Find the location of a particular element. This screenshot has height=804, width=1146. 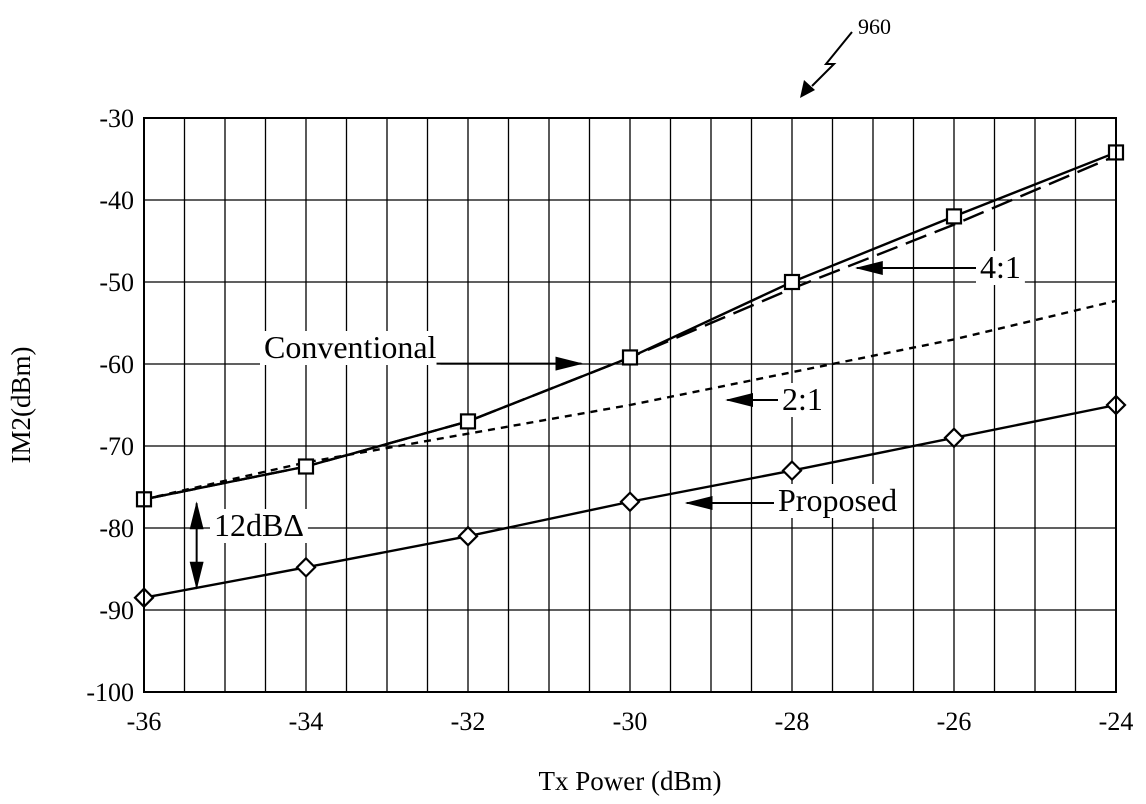

x-tick-label: -36 is located at coordinates (144, 721).